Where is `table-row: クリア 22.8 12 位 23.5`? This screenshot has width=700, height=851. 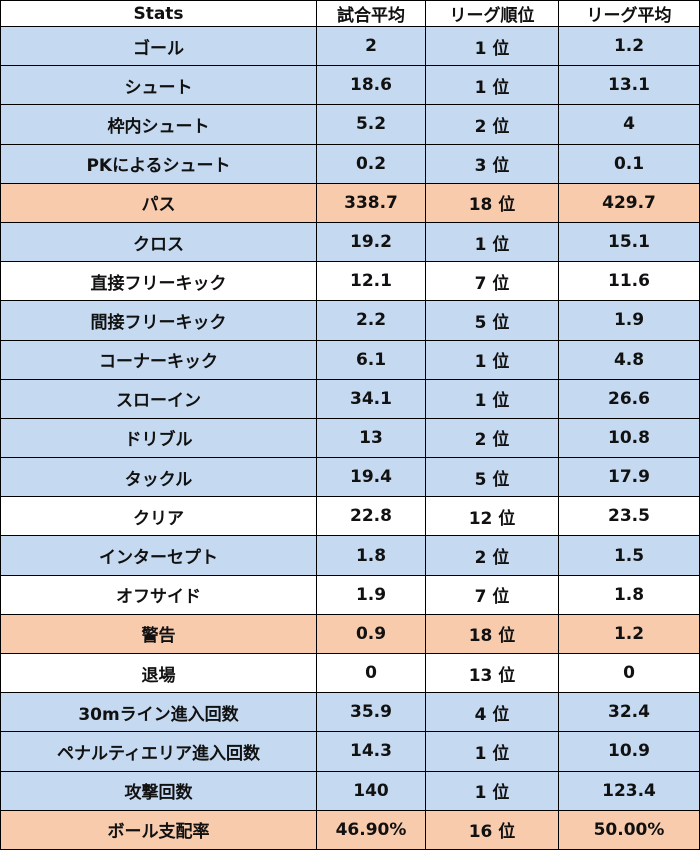 table-row: クリア 22.8 12 位 23.5 is located at coordinates (350, 516).